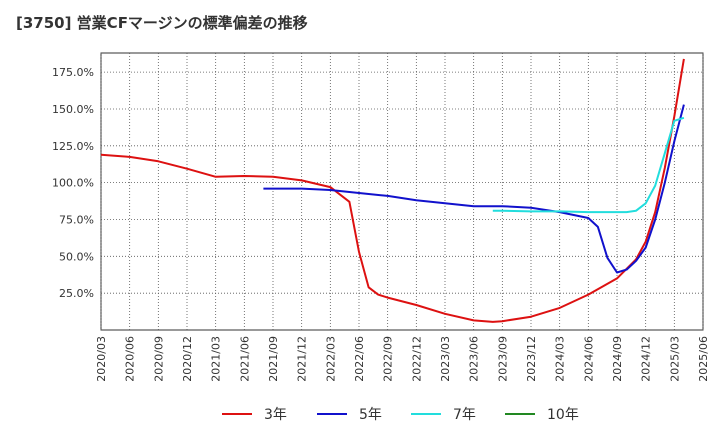 Image resolution: width=720 pixels, height=440 pixels. I want to click on y-tick-label: 100.0%, so click(73, 183).